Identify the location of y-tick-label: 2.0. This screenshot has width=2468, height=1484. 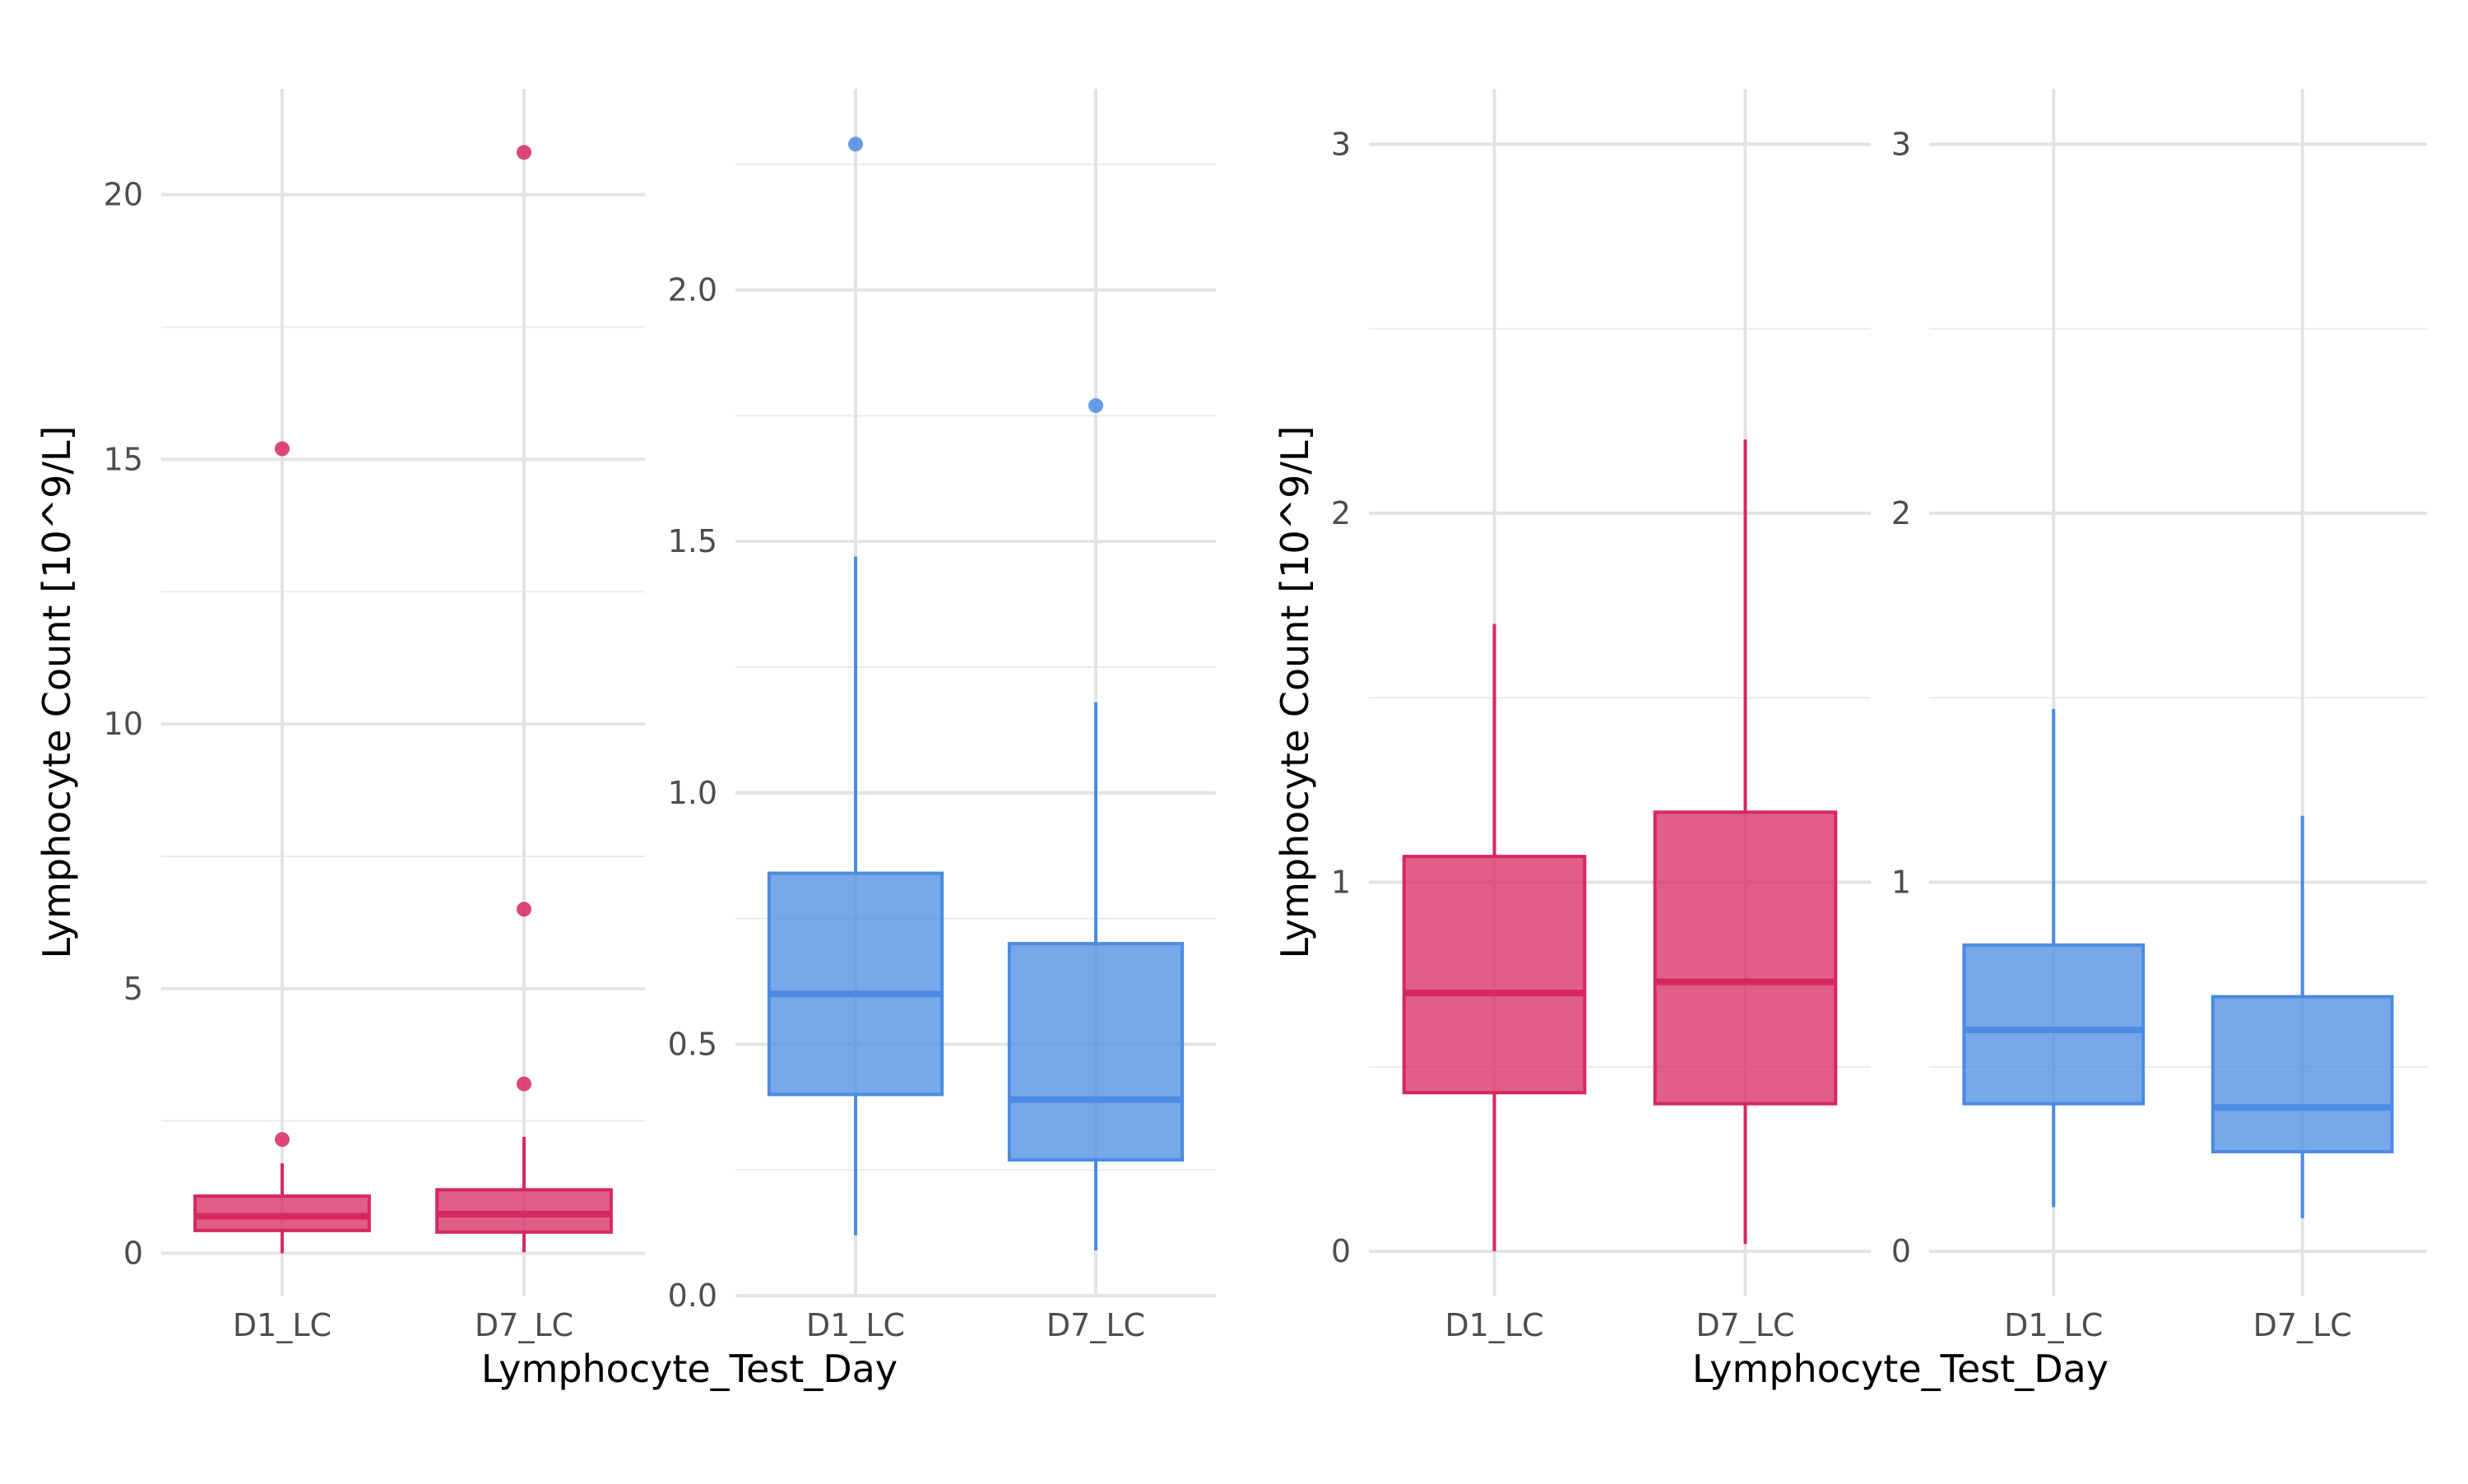
(692, 290).